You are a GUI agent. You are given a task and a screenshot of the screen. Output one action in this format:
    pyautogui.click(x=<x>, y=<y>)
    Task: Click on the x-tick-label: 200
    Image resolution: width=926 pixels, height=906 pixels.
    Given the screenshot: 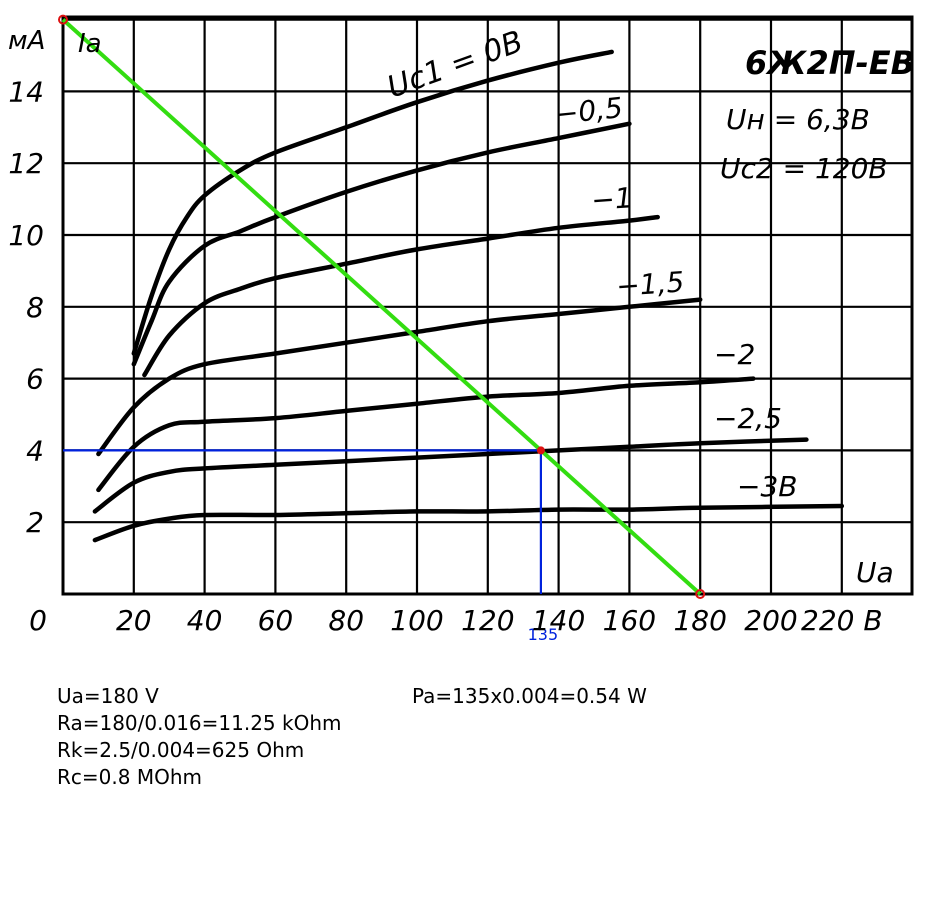 What is the action you would take?
    pyautogui.click(x=770, y=620)
    